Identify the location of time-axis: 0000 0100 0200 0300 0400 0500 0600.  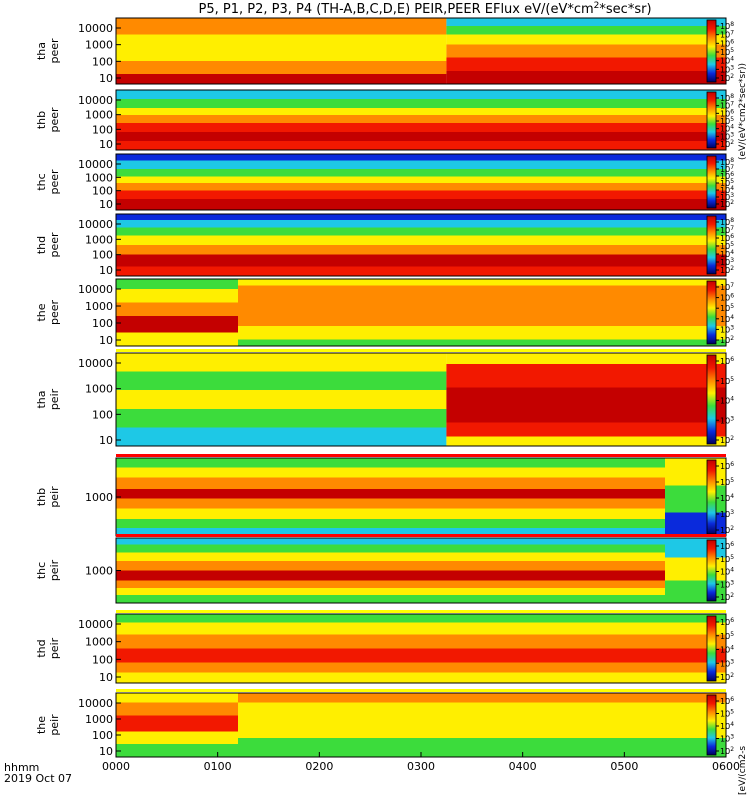
(421, 762).